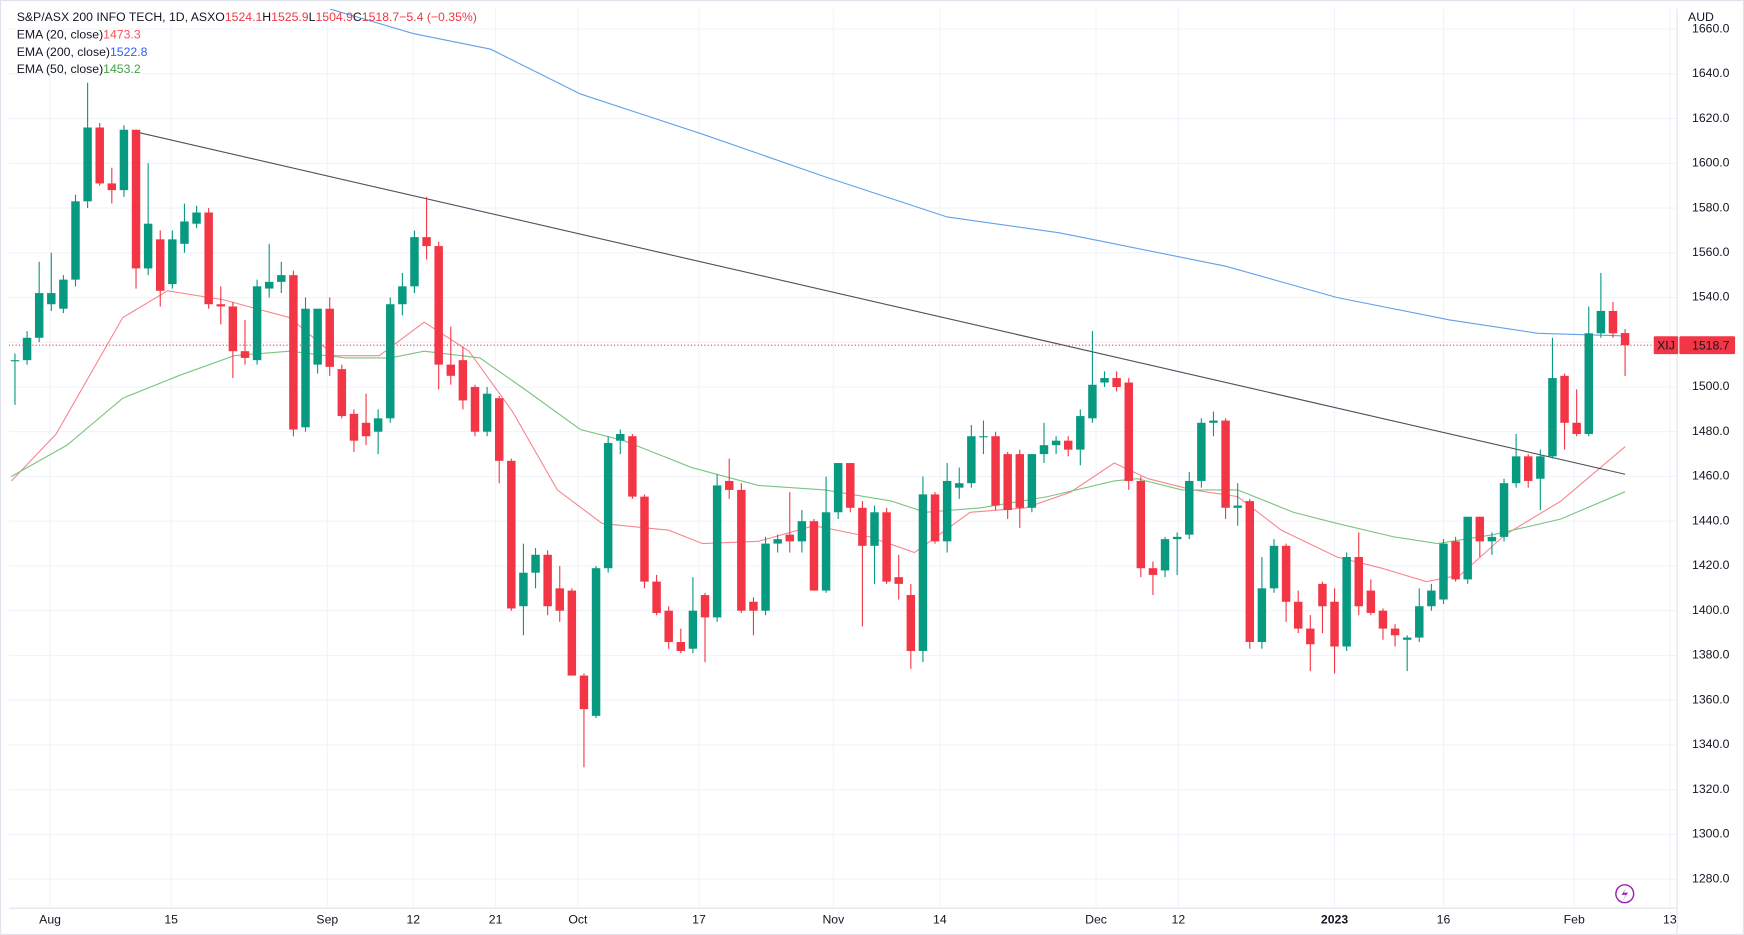 This screenshot has width=1744, height=935. Describe the element at coordinates (1711, 207) in the screenshot. I see `y-tick-label: 1580.0` at that location.